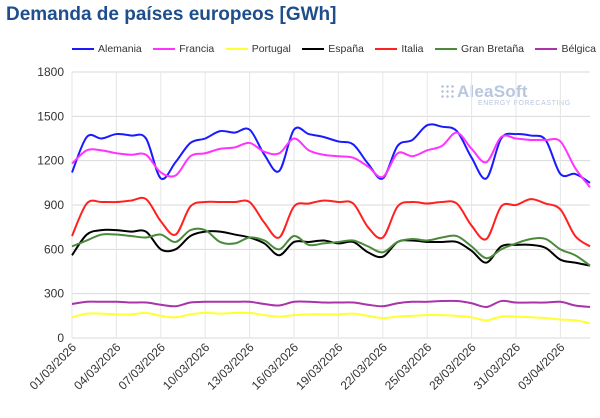 The width and height of the screenshot is (600, 418). Describe the element at coordinates (54, 249) in the screenshot. I see `y-tick-label: 600` at that location.